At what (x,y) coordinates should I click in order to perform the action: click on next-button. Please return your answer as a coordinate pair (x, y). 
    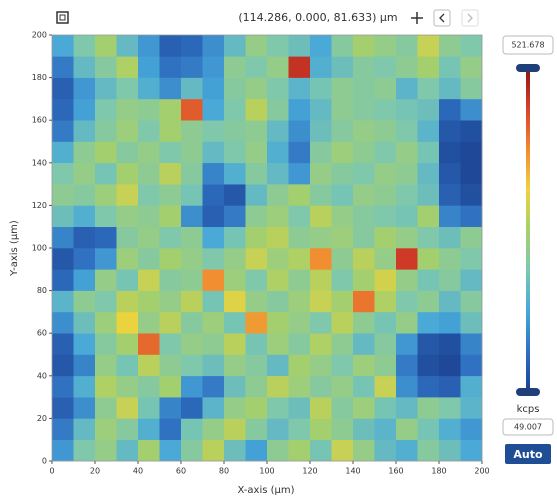
    Looking at the image, I should click on (470, 18).